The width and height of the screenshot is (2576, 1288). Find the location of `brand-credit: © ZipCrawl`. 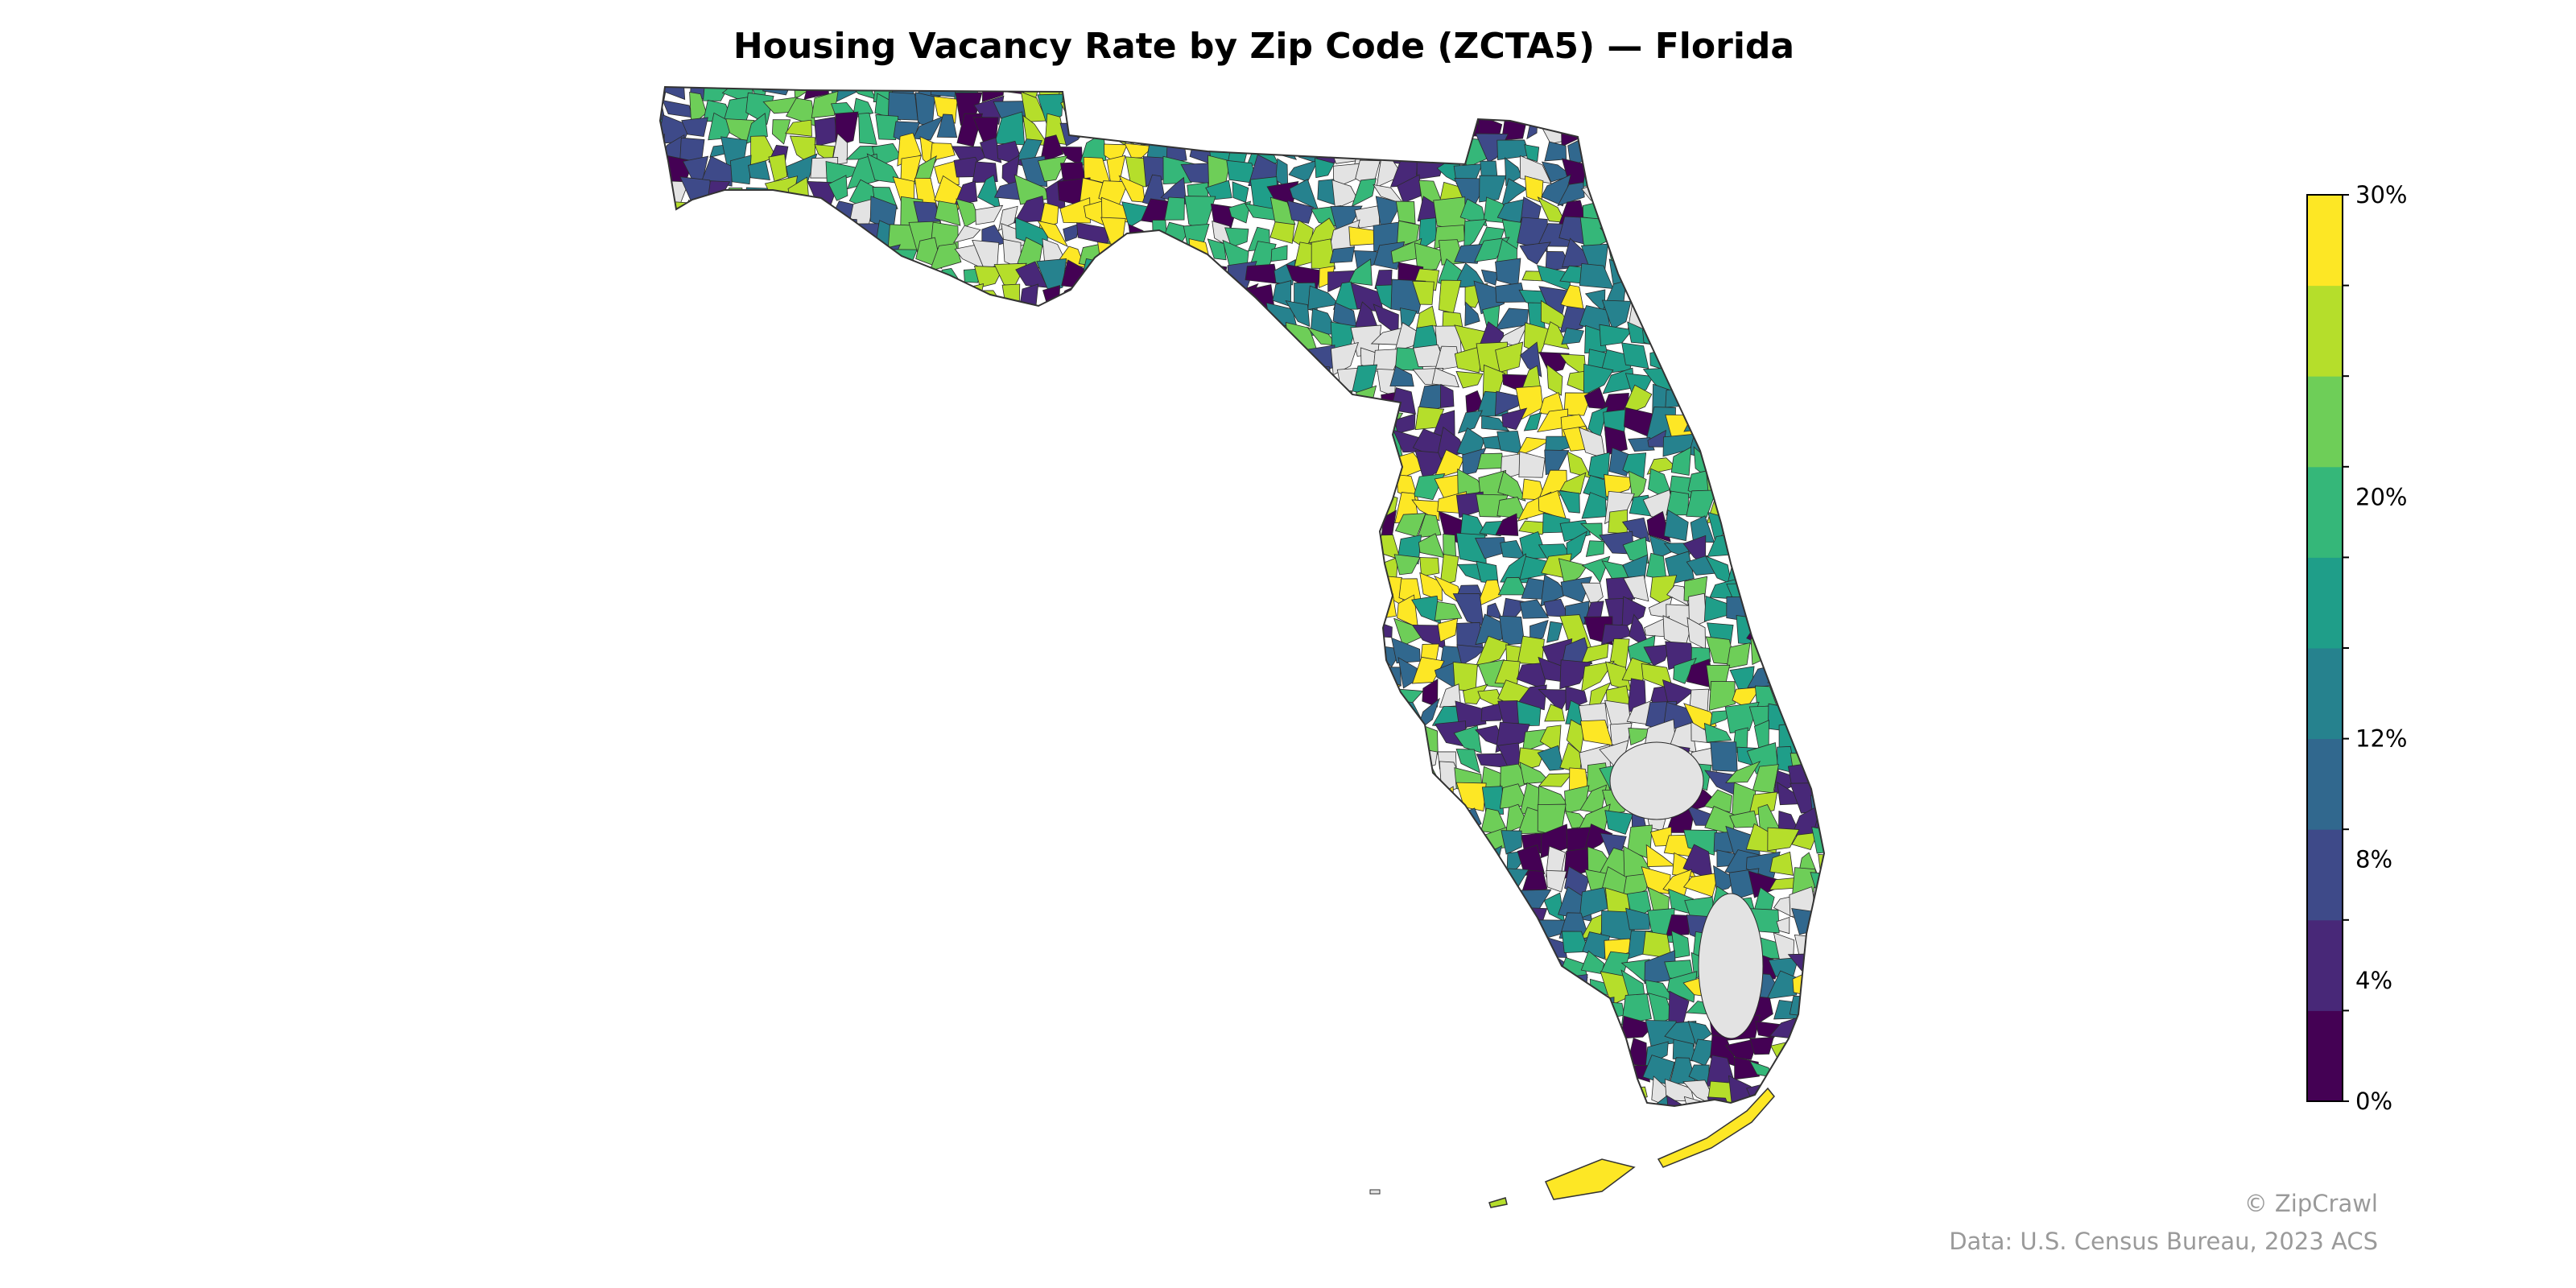

brand-credit: © ZipCrawl is located at coordinates (2311, 1203).